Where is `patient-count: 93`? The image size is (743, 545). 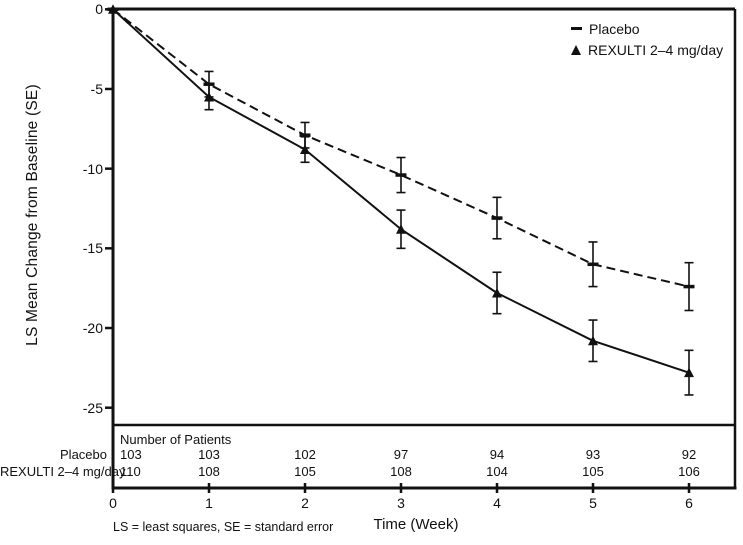
patient-count: 93 is located at coordinates (593, 454).